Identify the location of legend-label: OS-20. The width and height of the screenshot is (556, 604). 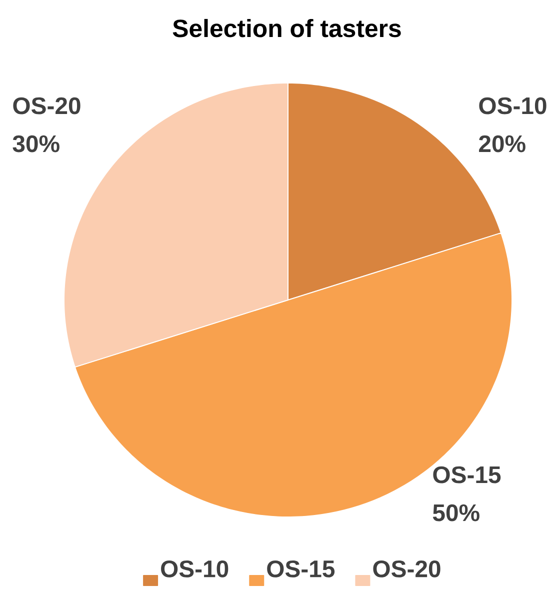
(406, 569).